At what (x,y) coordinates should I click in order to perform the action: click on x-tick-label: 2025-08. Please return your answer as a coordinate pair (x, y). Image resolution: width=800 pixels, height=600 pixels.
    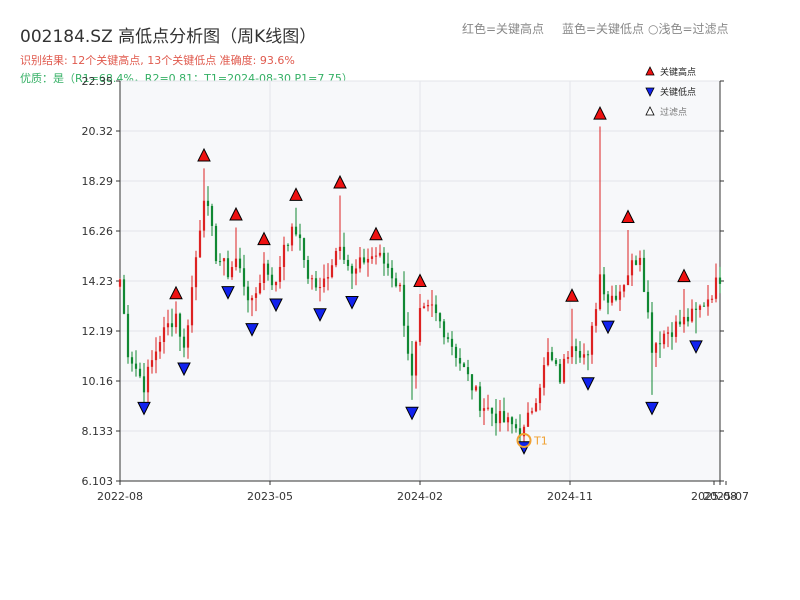
    Looking at the image, I should click on (714, 496).